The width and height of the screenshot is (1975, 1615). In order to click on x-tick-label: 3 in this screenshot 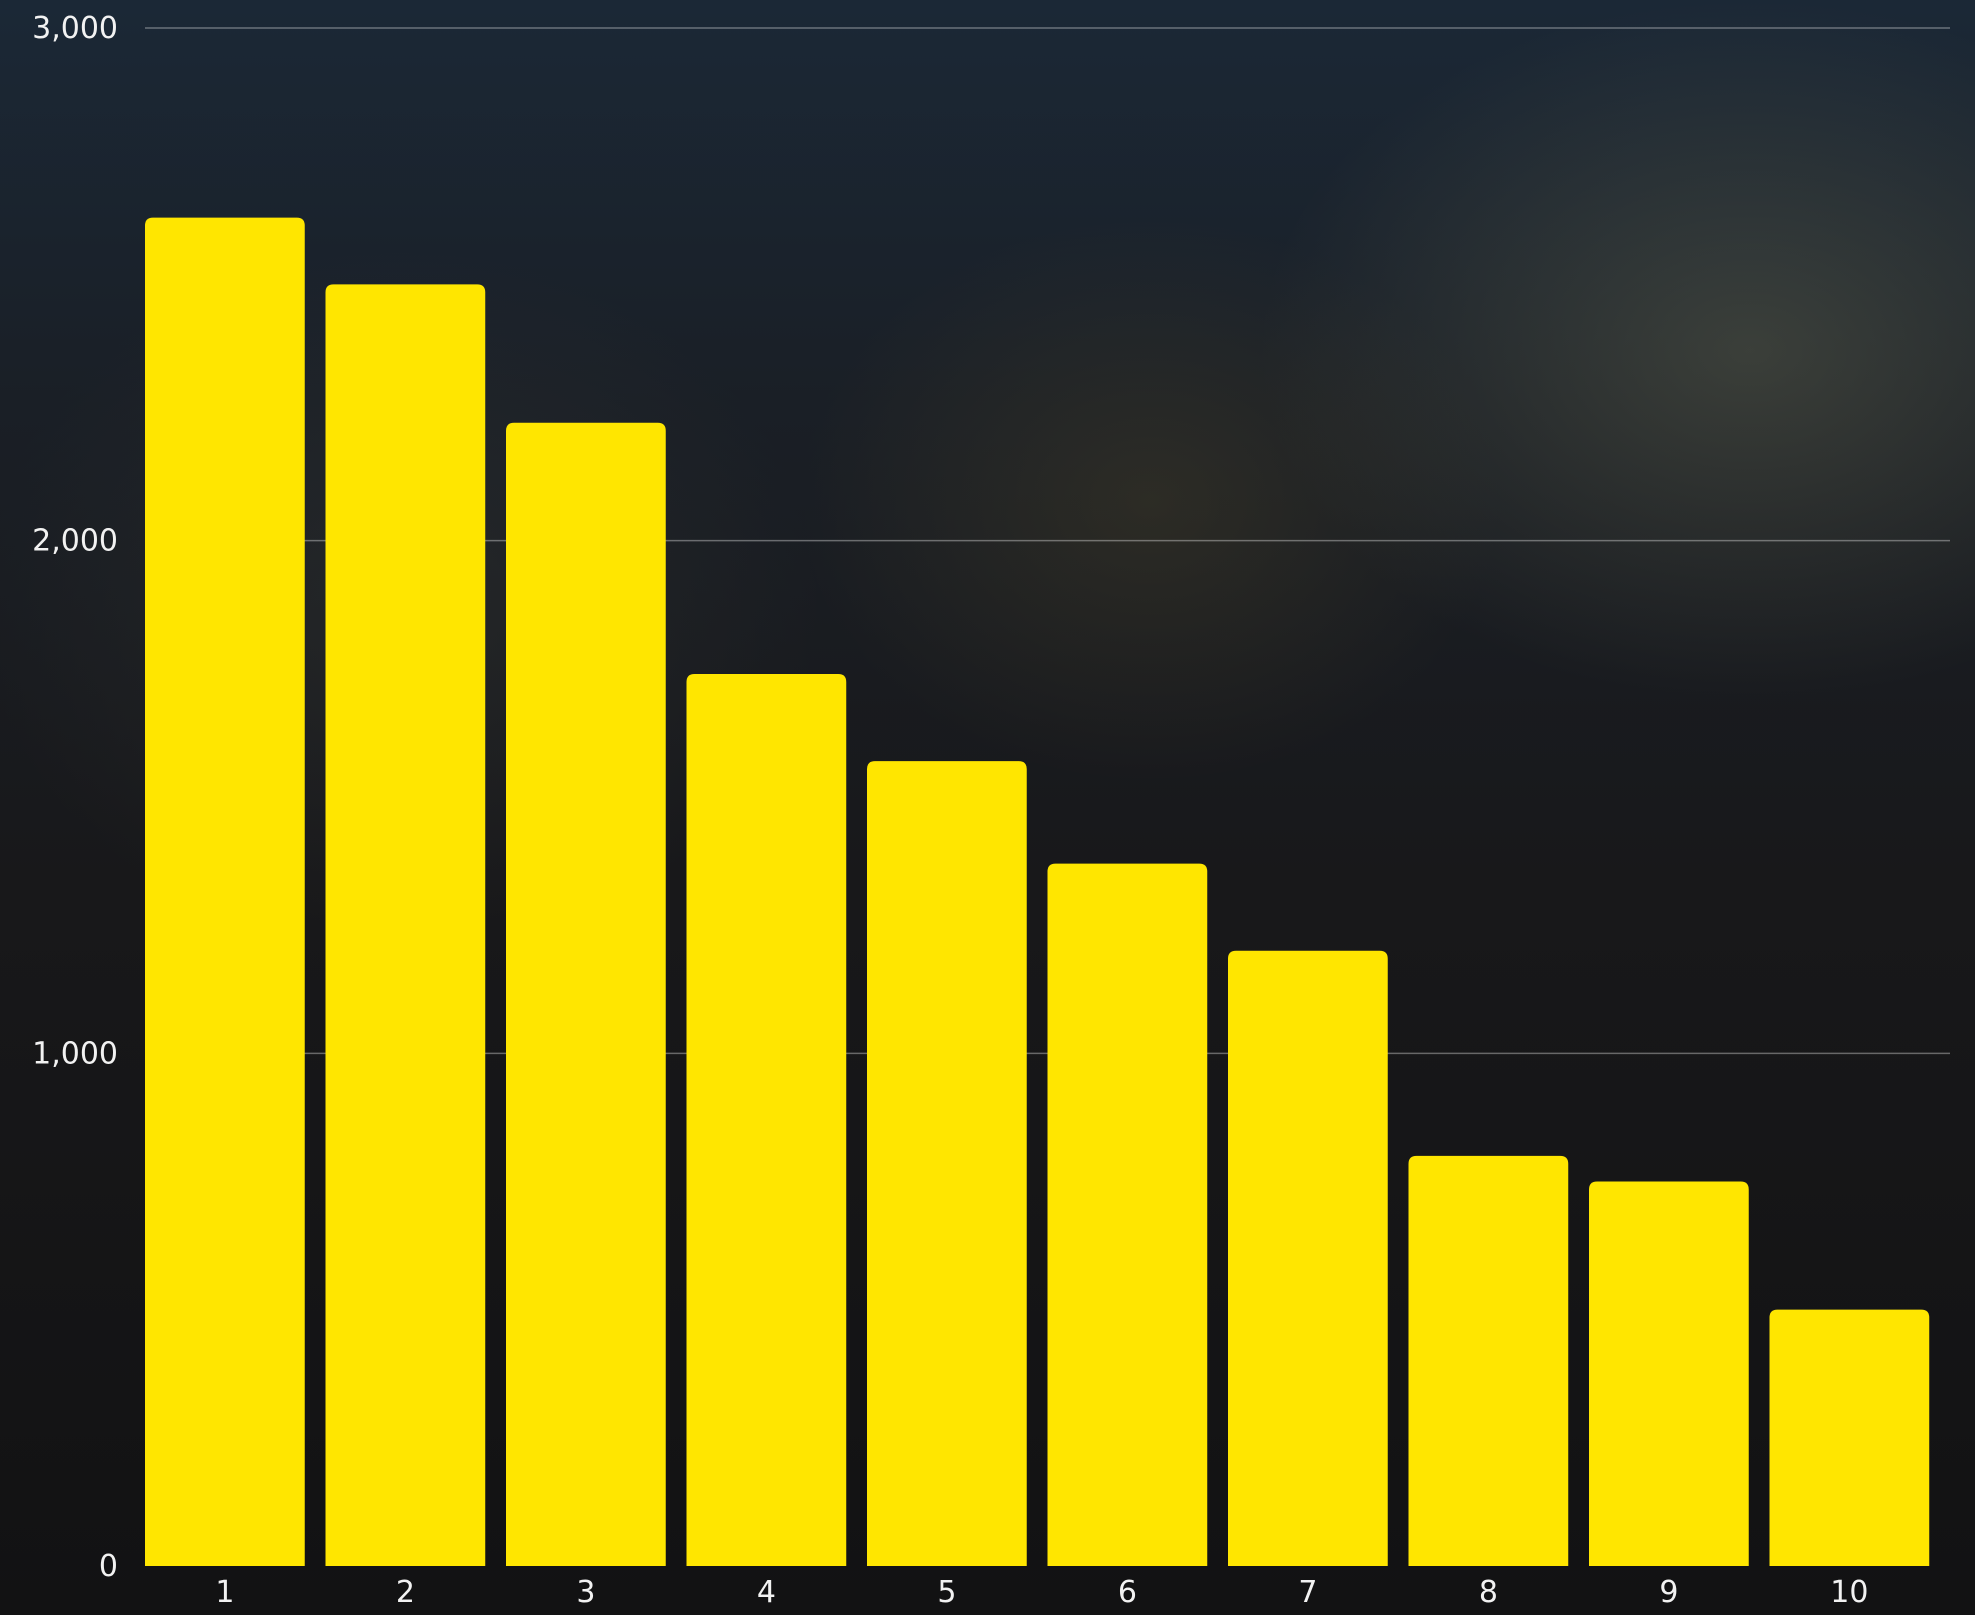, I will do `click(585, 1592)`.